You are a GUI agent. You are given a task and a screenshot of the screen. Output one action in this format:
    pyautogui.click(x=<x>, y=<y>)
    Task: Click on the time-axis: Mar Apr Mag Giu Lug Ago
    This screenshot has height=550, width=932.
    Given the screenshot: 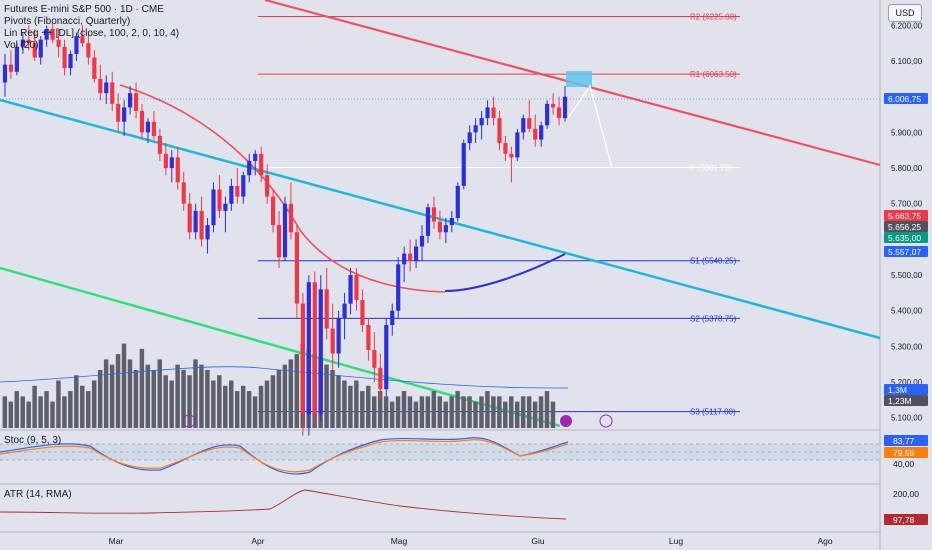 What is the action you would take?
    pyautogui.click(x=471, y=541)
    